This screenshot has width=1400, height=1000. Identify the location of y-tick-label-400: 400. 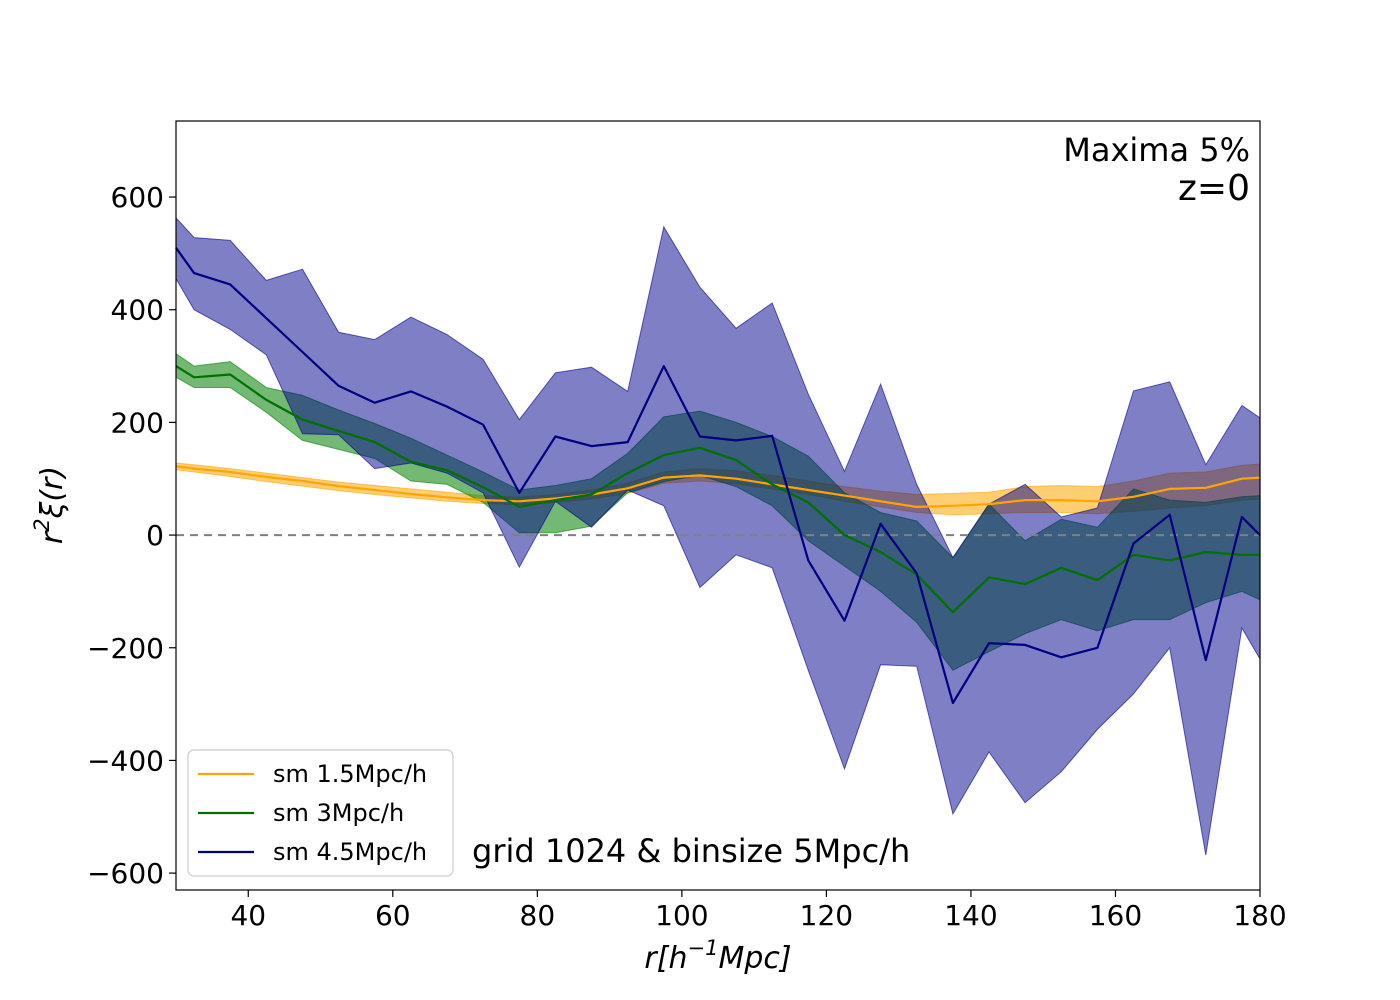
(137, 310).